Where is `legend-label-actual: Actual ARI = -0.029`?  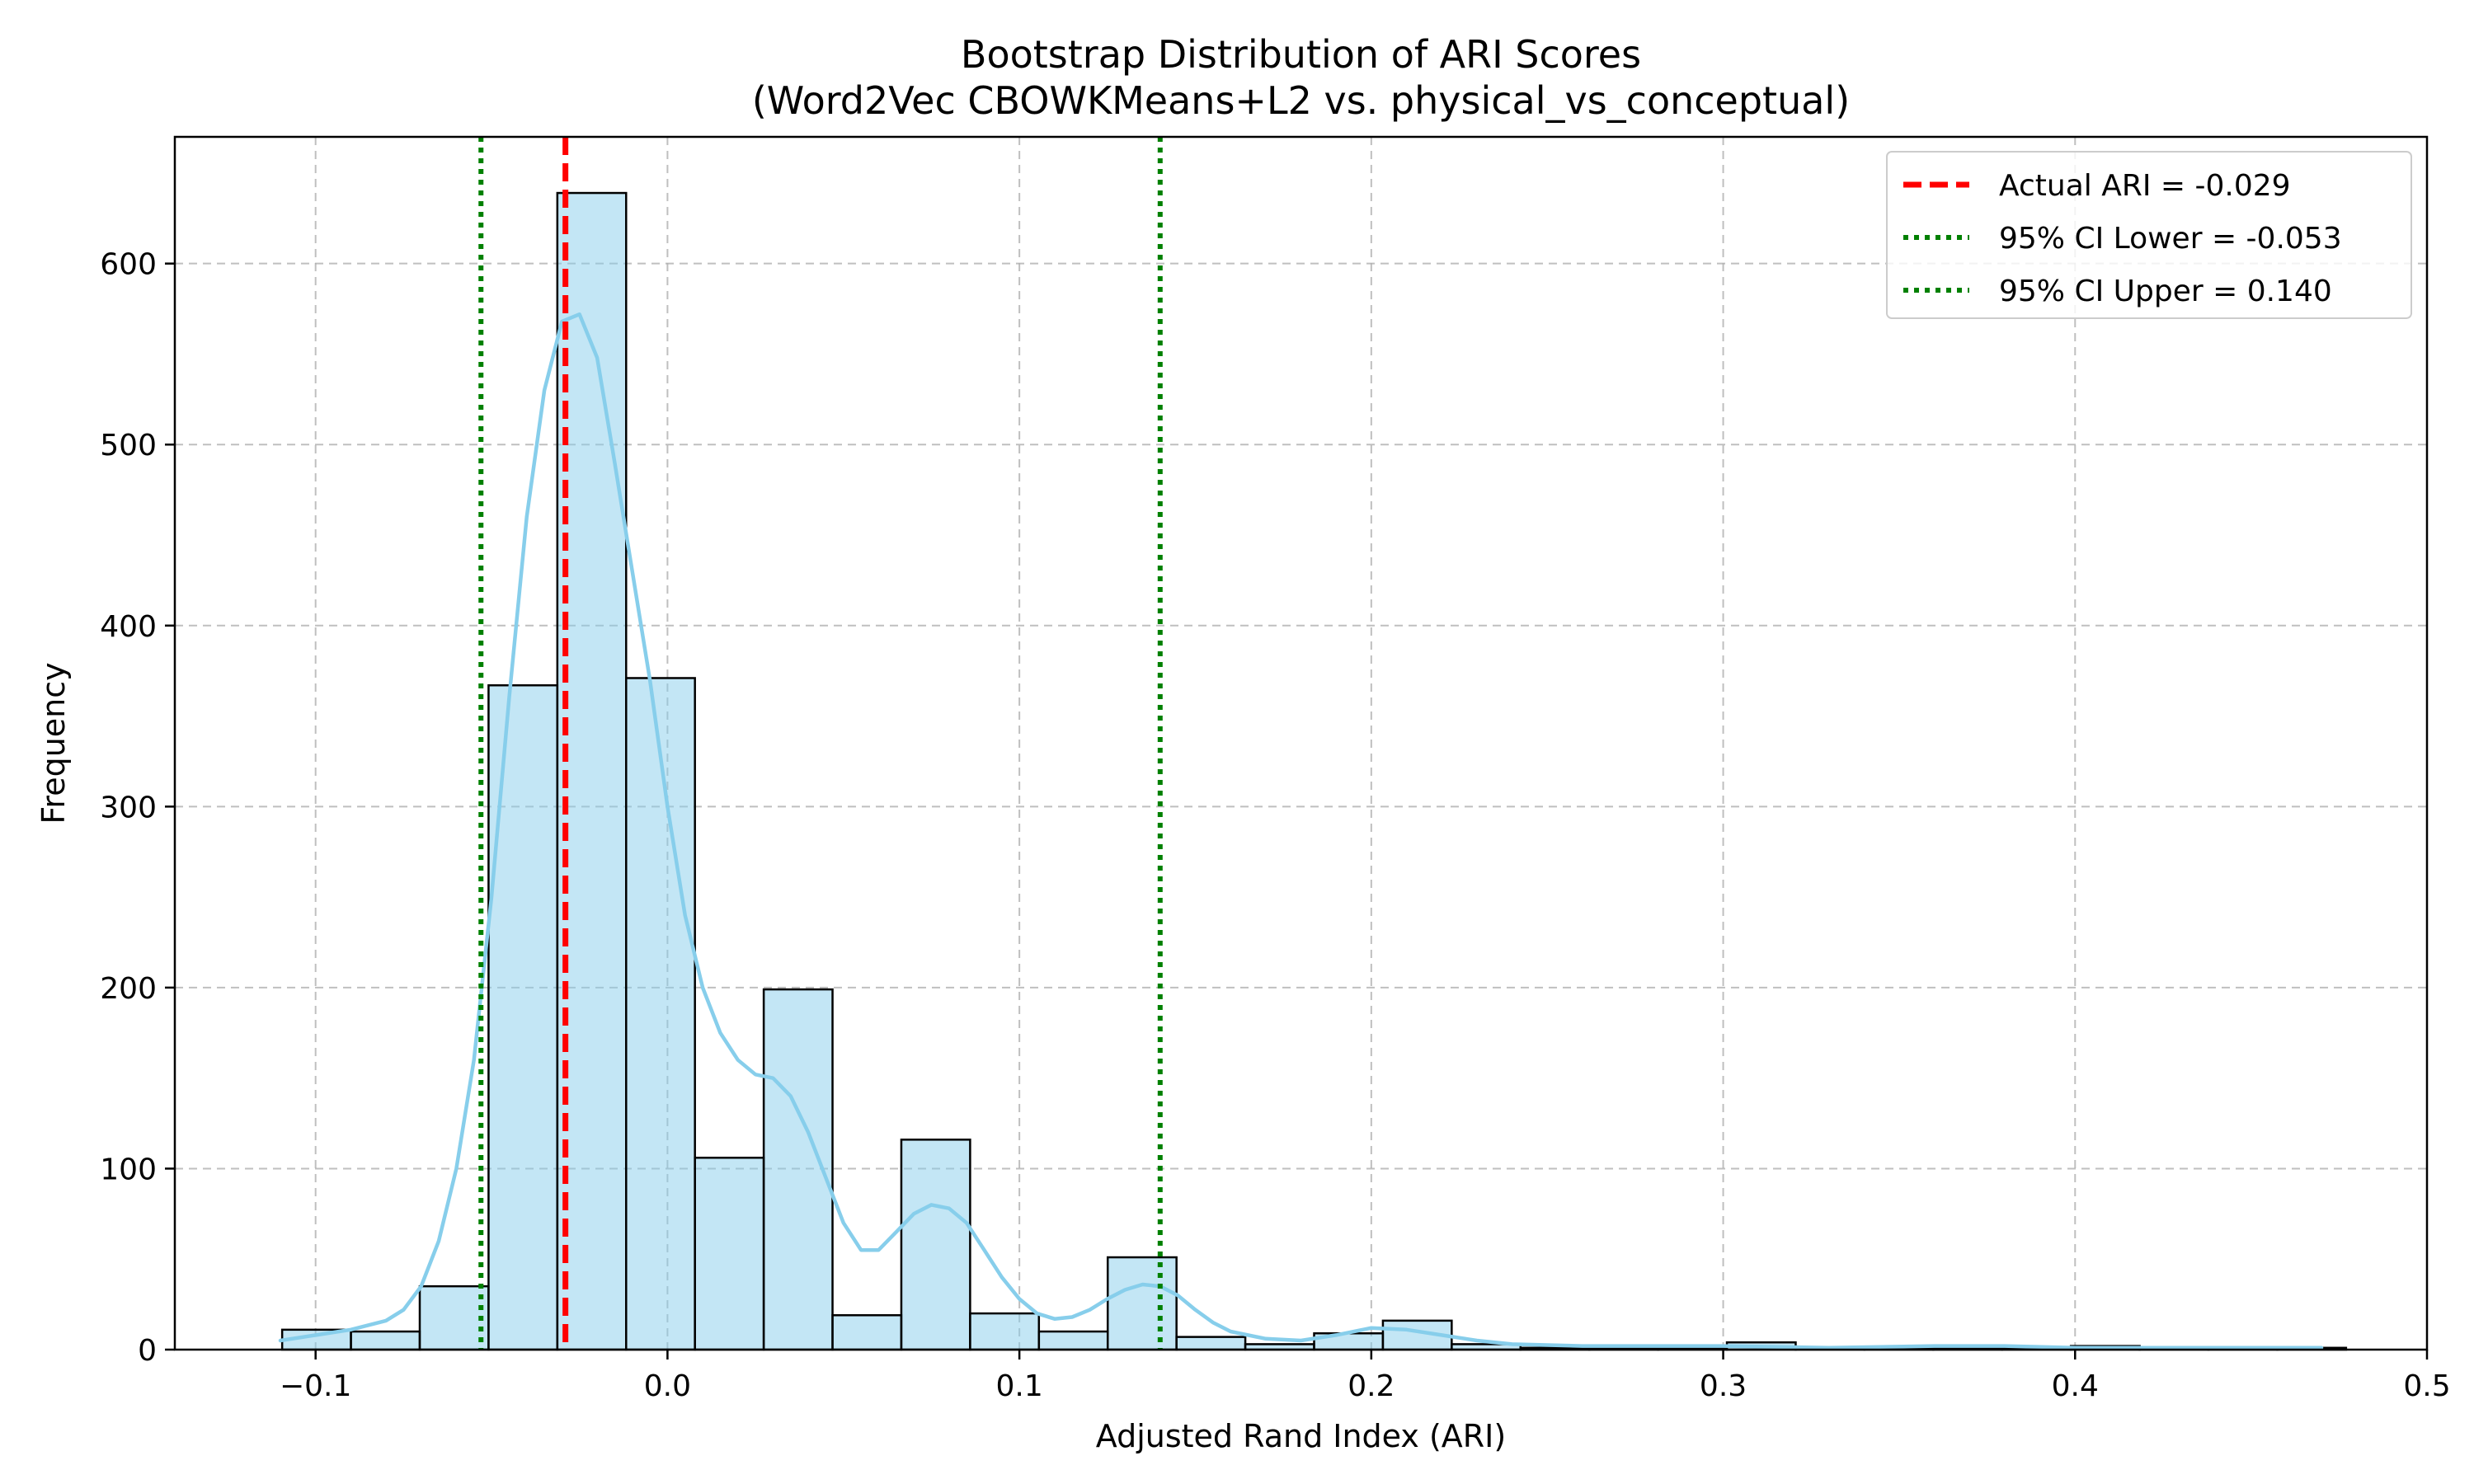 legend-label-actual: Actual ARI = -0.029 is located at coordinates (2145, 186).